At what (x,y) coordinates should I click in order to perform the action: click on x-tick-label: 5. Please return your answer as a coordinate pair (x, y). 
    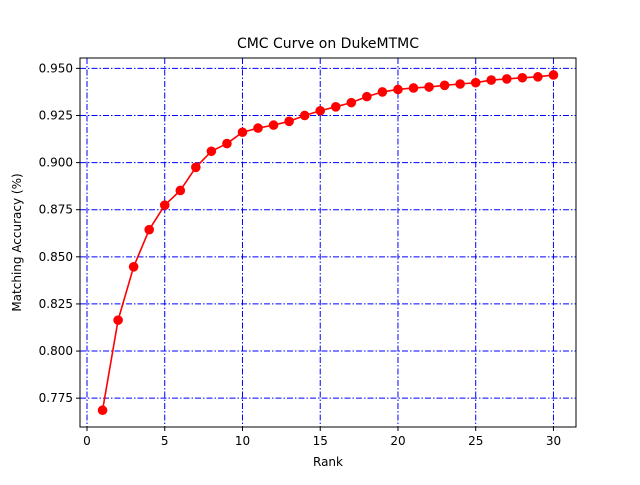
    Looking at the image, I should click on (165, 441).